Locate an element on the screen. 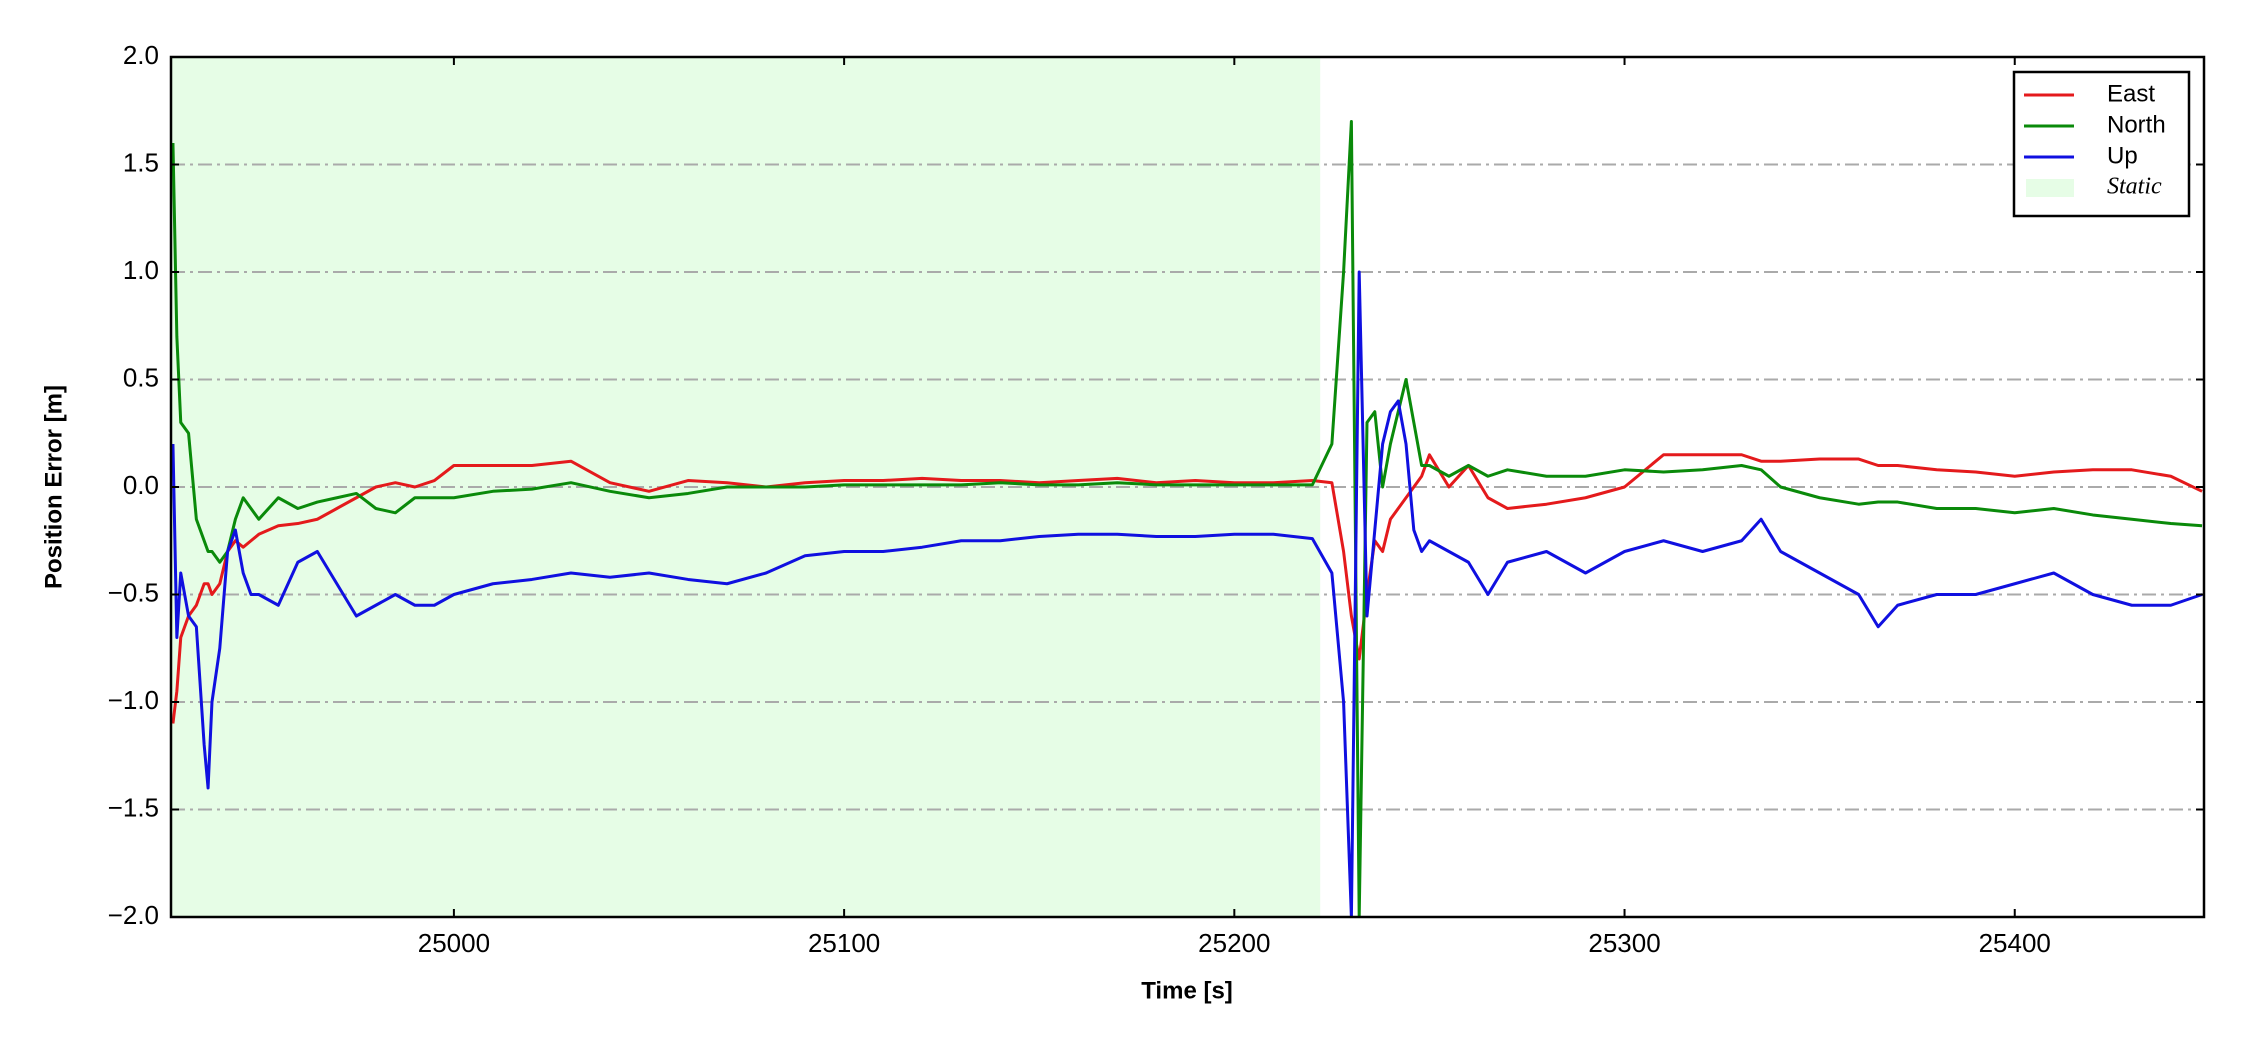 The image size is (2250, 1055). x-tick-label: 25400 is located at coordinates (2015, 943).